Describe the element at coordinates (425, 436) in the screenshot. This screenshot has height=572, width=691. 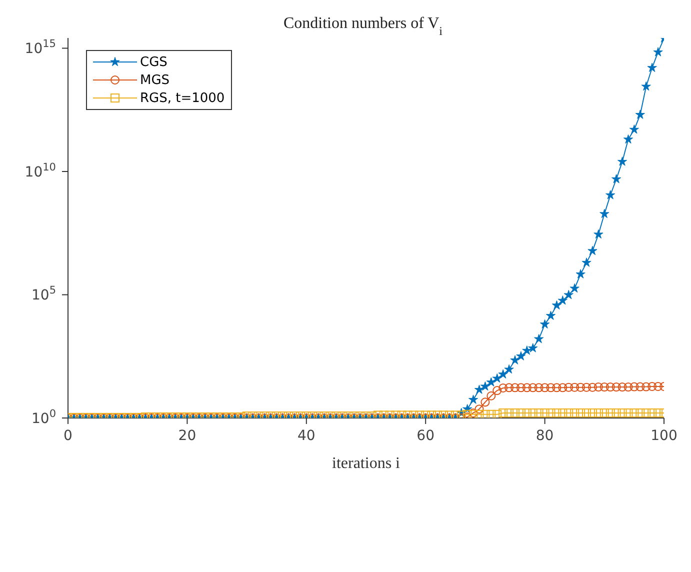
I see `x-tick-label: 60` at that location.